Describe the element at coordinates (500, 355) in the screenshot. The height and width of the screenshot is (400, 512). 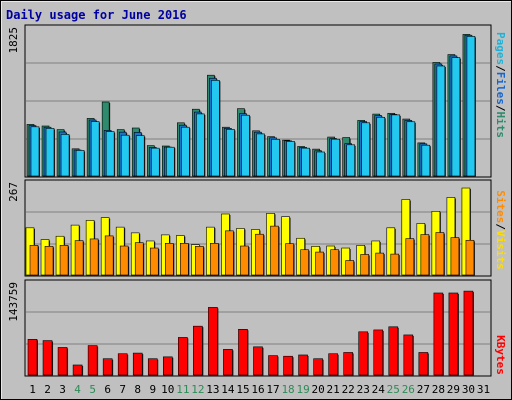
I see `legend-entry: KBytes` at that location.